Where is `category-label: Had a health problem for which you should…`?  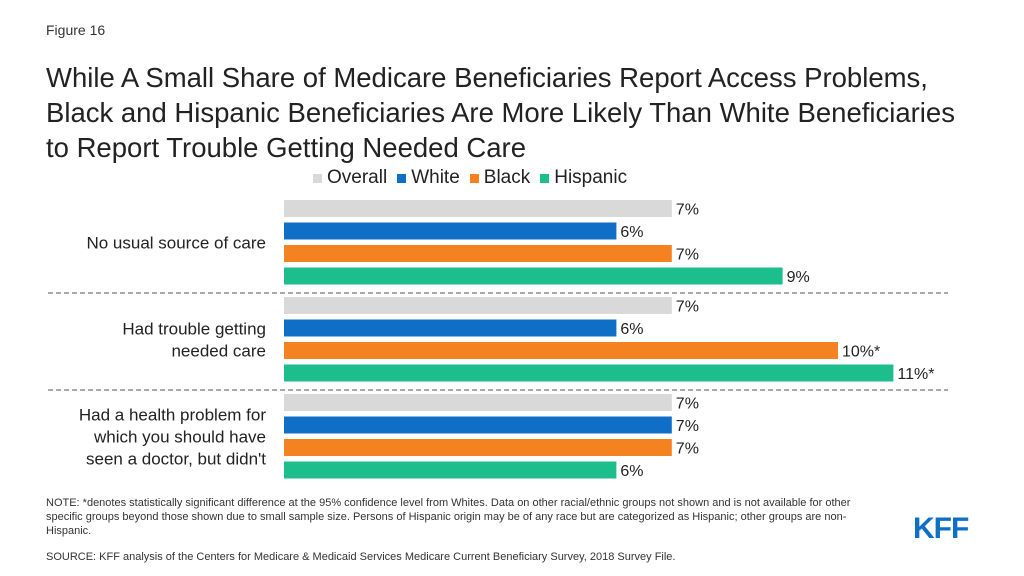
category-label: Had a health problem for which you should… is located at coordinates (172, 436).